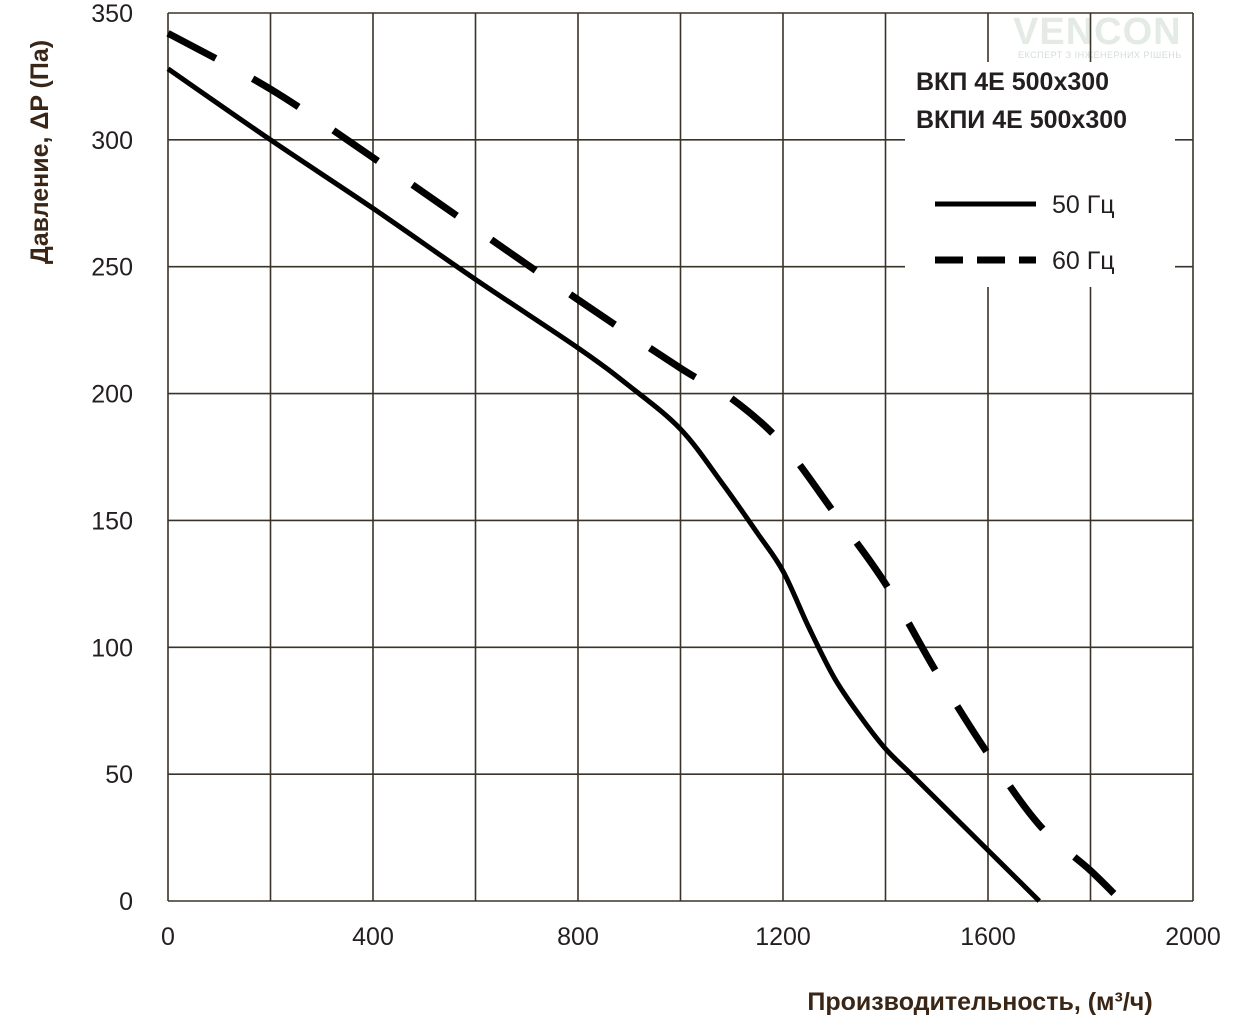 Image resolution: width=1245 pixels, height=1018 pixels. Describe the element at coordinates (168, 937) in the screenshot. I see `x-tick-label: 0` at that location.